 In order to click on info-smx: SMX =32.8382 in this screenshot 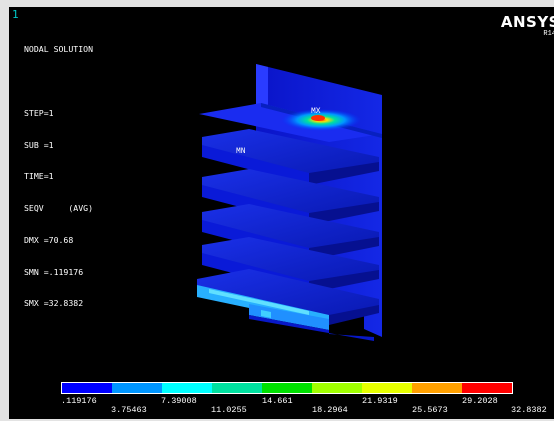, I will do `click(54, 303)`.